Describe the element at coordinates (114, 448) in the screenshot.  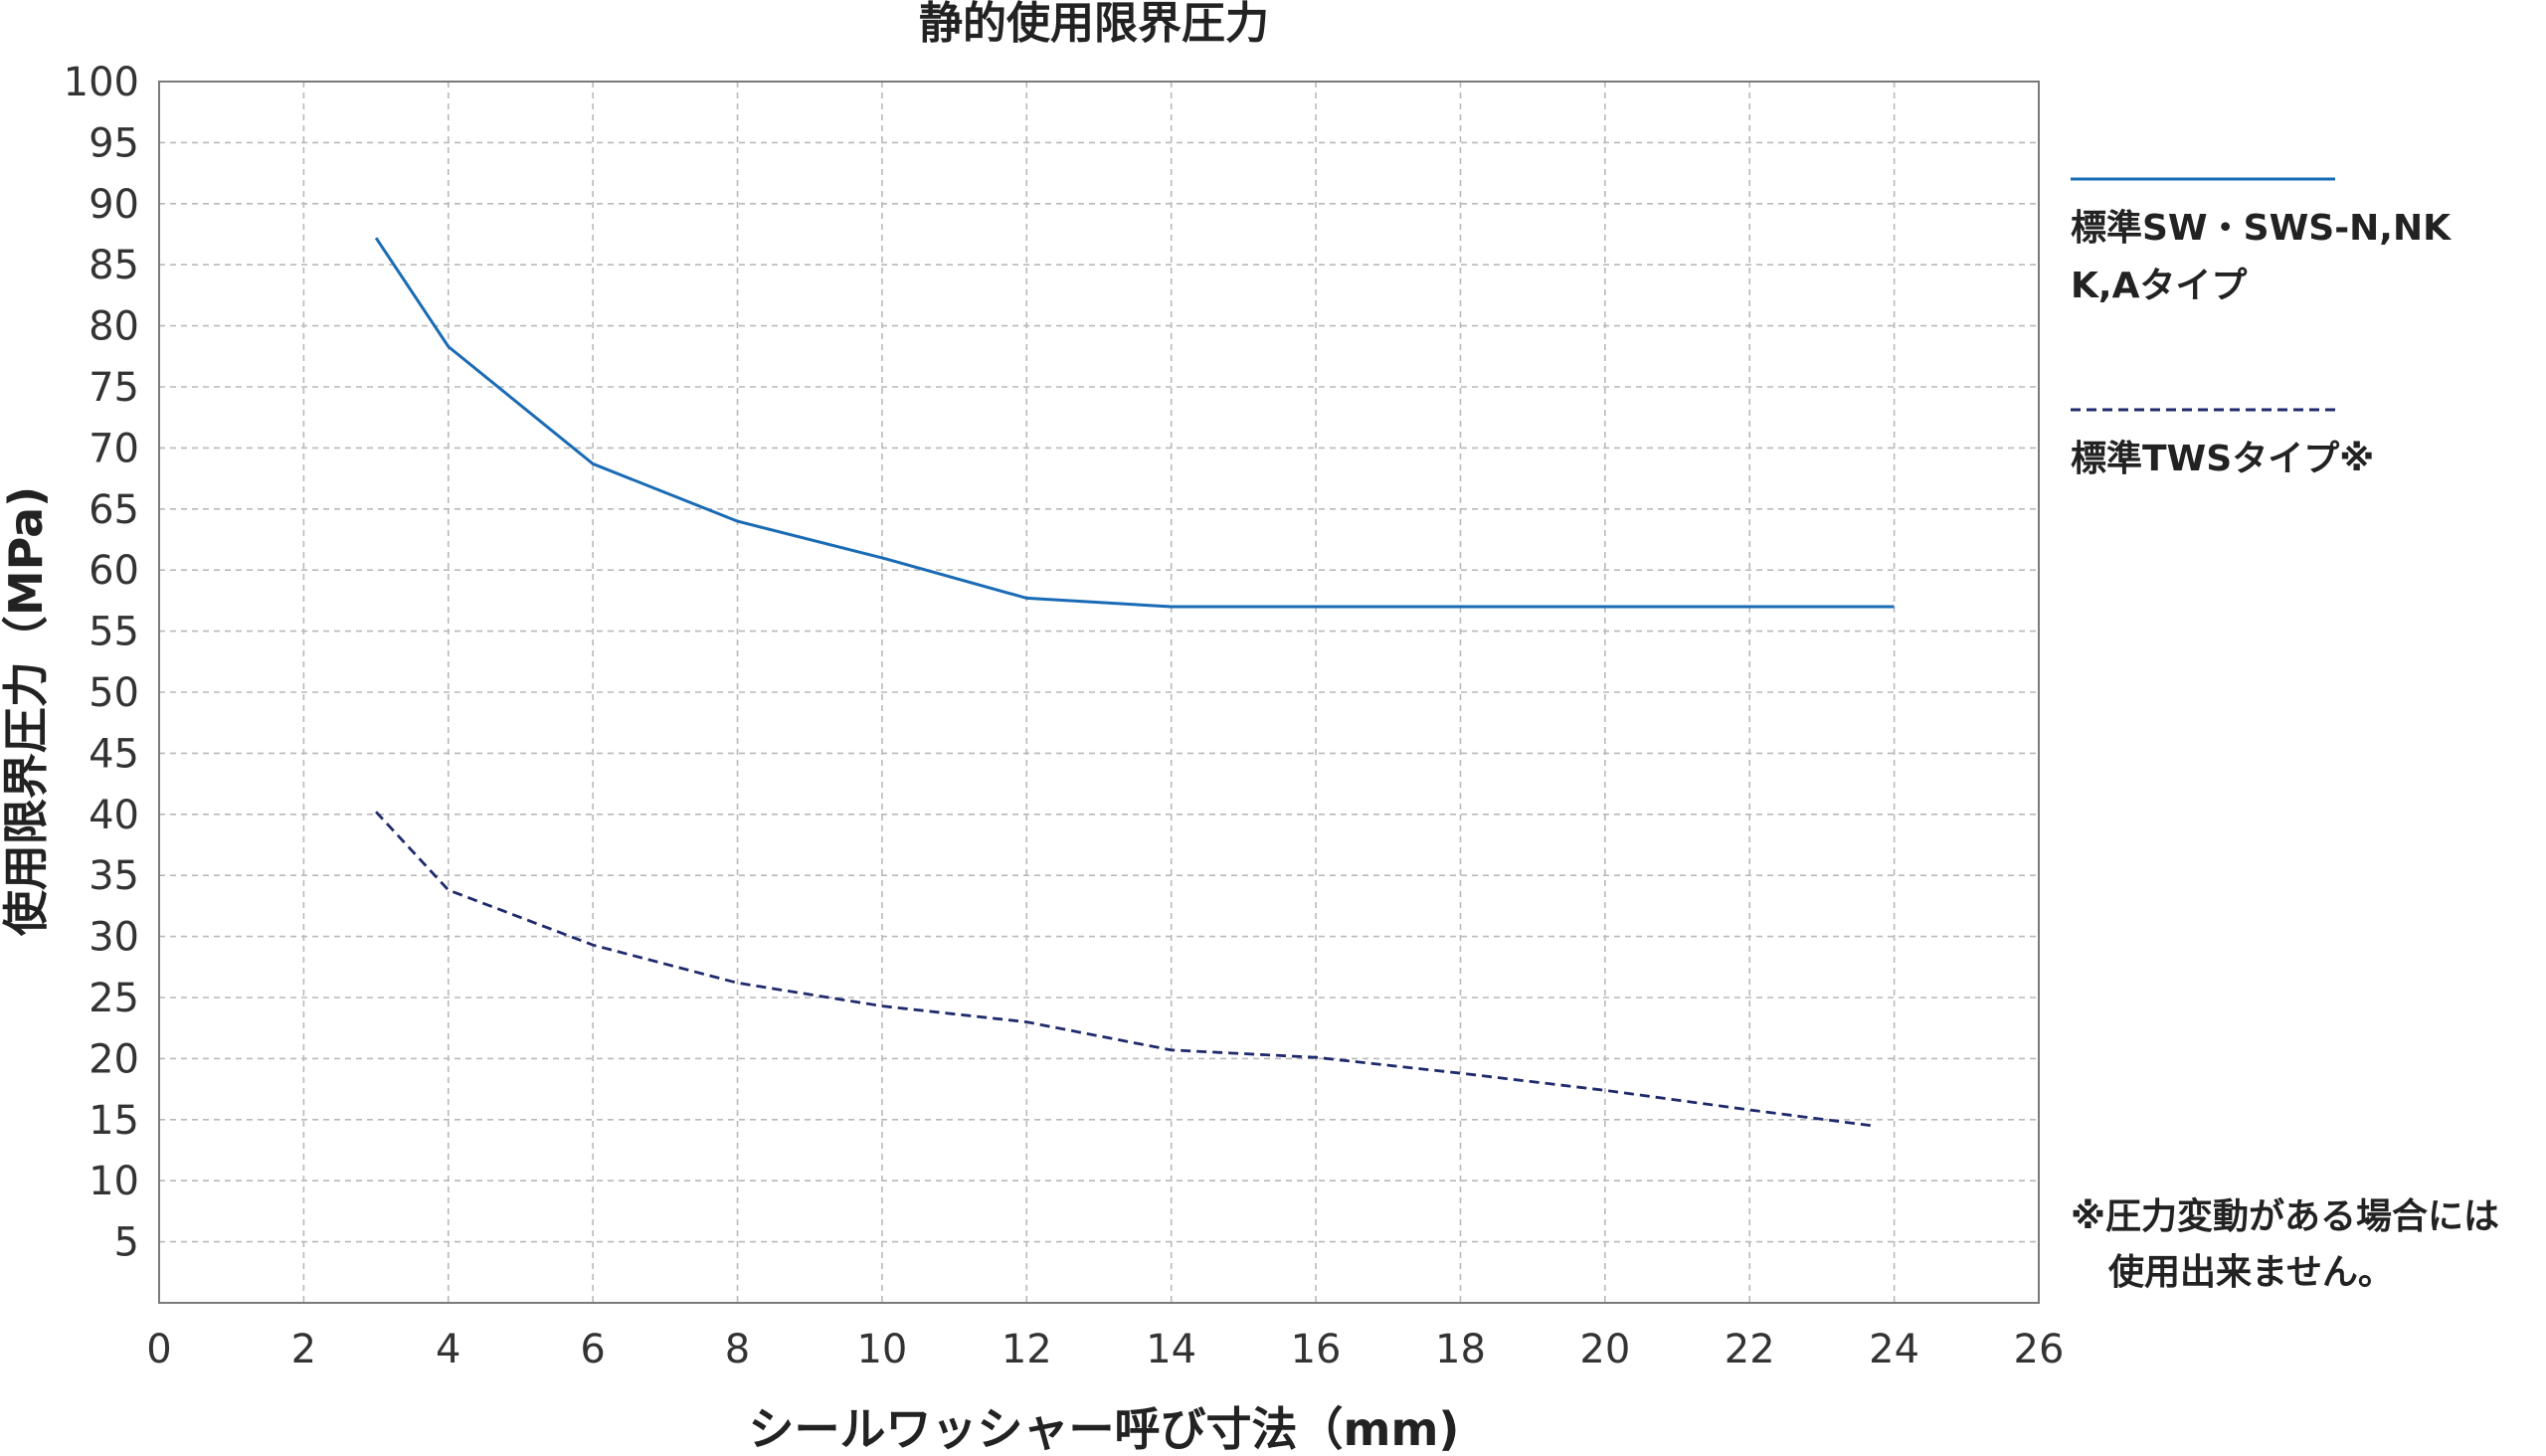
I see `y-tick-label: 70` at that location.